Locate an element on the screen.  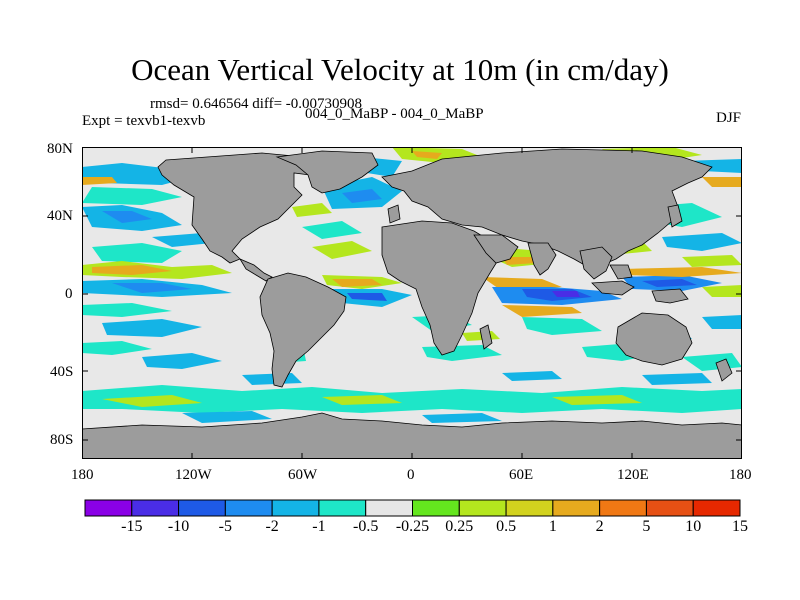
land-new-zealand is located at coordinates (724, 370).